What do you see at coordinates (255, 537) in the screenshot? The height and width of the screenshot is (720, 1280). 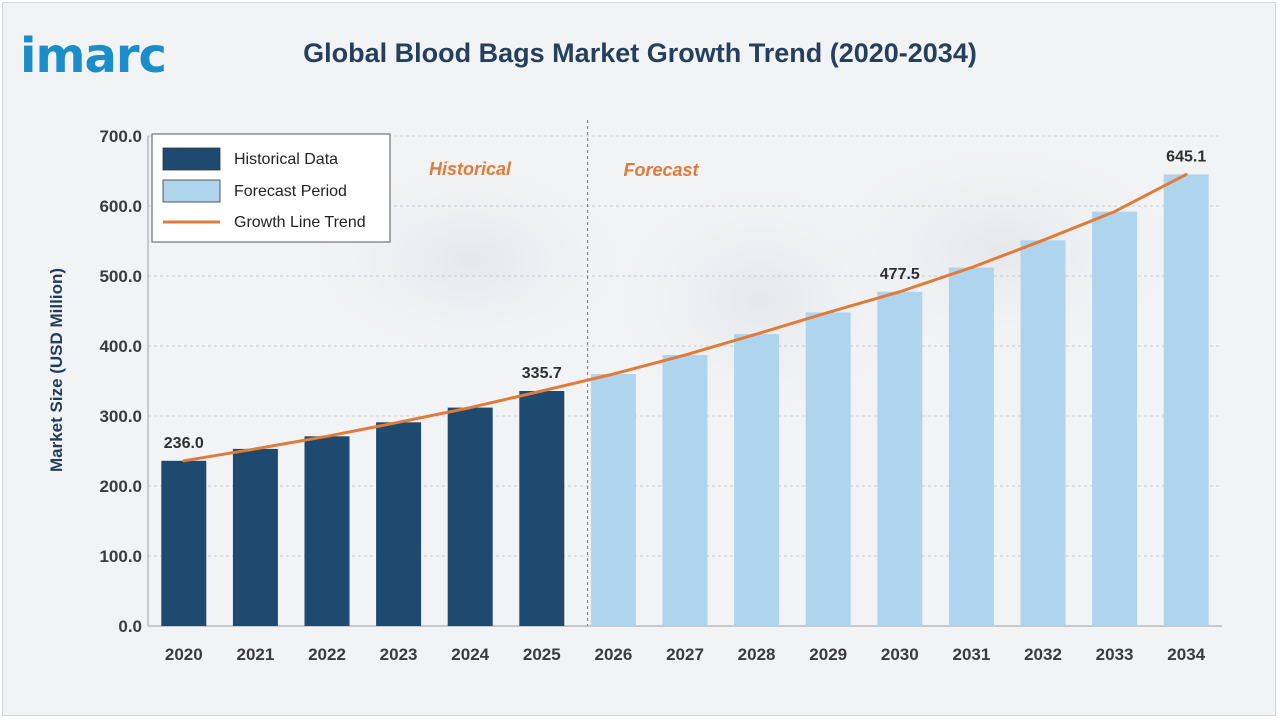 I see `historical-bar-2021` at bounding box center [255, 537].